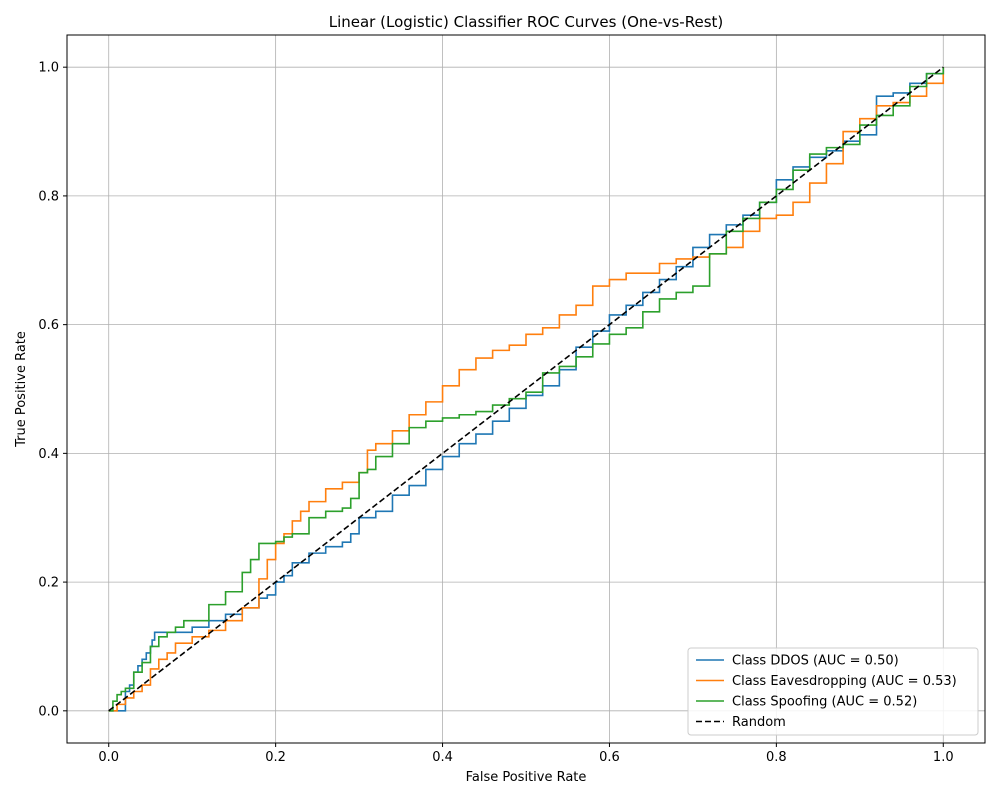 Image resolution: width=1000 pixels, height=800 pixels. What do you see at coordinates (48, 454) in the screenshot?
I see `y-tick-label: 0.4` at bounding box center [48, 454].